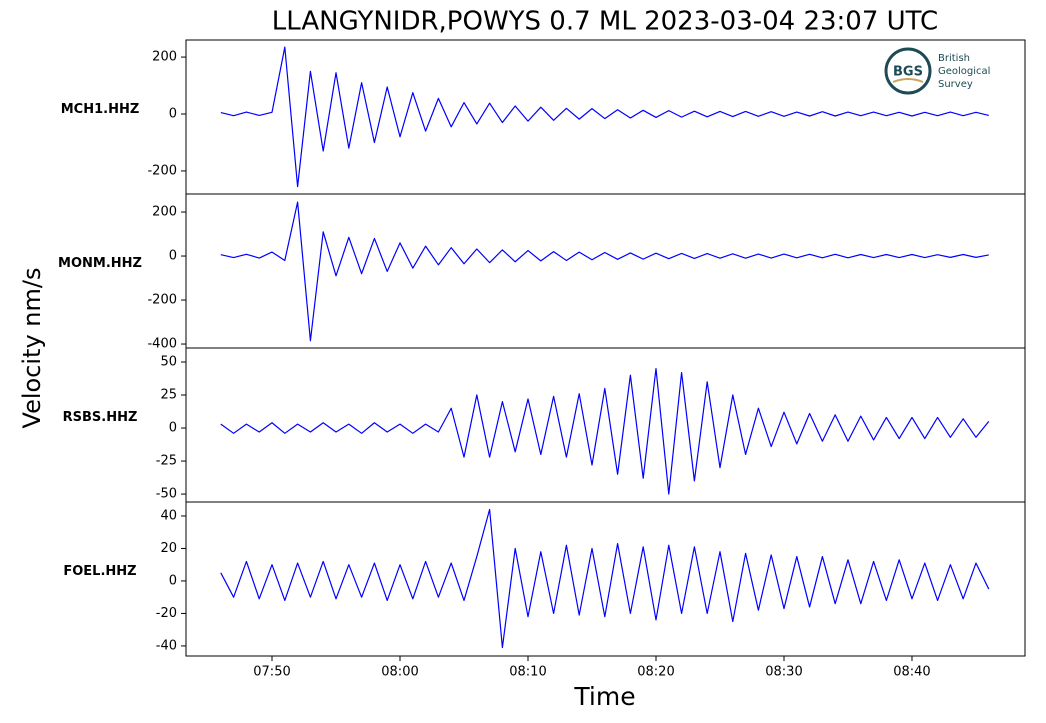 The height and width of the screenshot is (723, 1046). Describe the element at coordinates (166, 613) in the screenshot. I see `y-tick-label: -20` at that location.